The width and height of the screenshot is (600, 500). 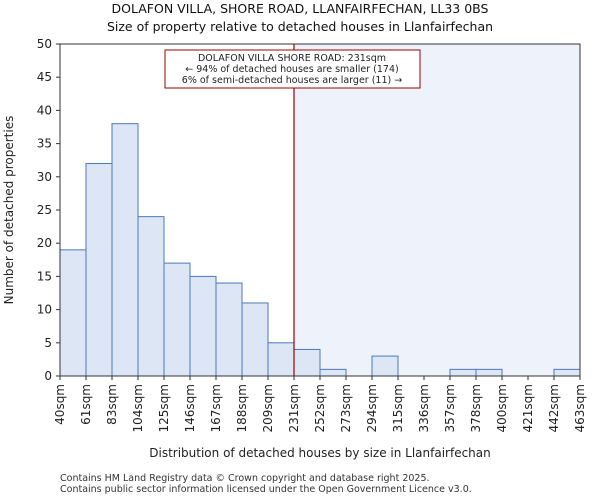 What do you see at coordinates (112, 404) in the screenshot?
I see `x-tick-label: 83sqm` at bounding box center [112, 404].